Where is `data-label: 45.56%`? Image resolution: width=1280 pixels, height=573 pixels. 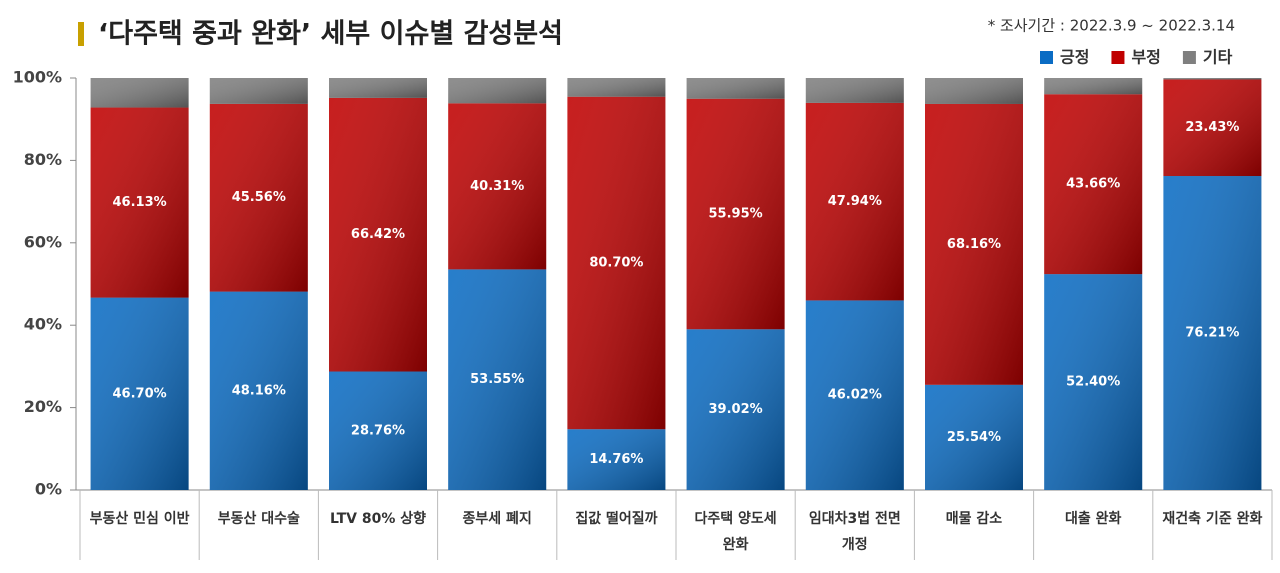
data-label: 45.56% is located at coordinates (259, 197).